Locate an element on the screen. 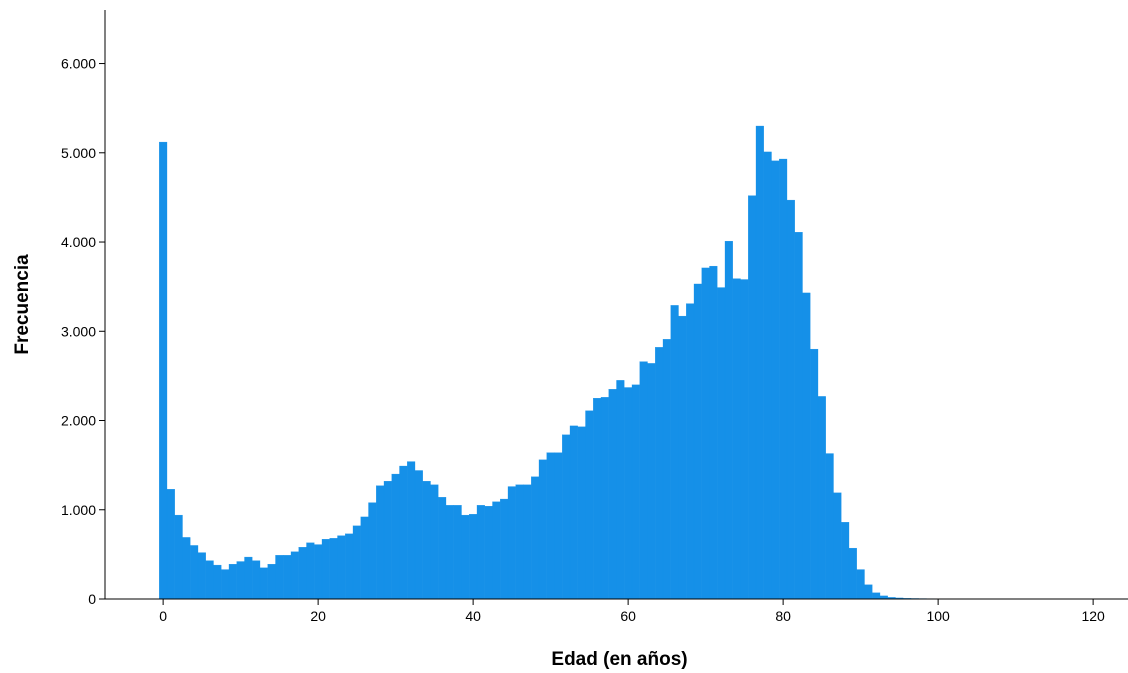  x-axis-ticks: 0 20 40 60 80 100 120 is located at coordinates (632, 611).